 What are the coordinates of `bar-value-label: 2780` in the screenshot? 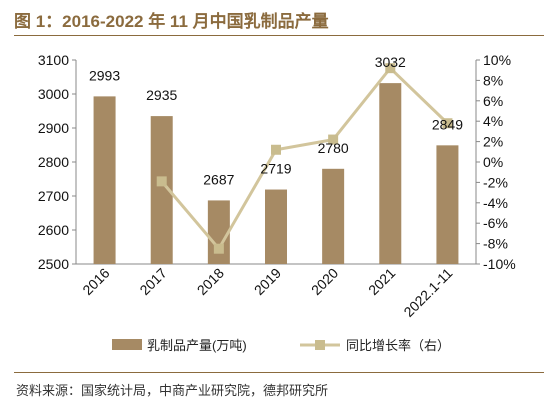 It's located at (333, 148).